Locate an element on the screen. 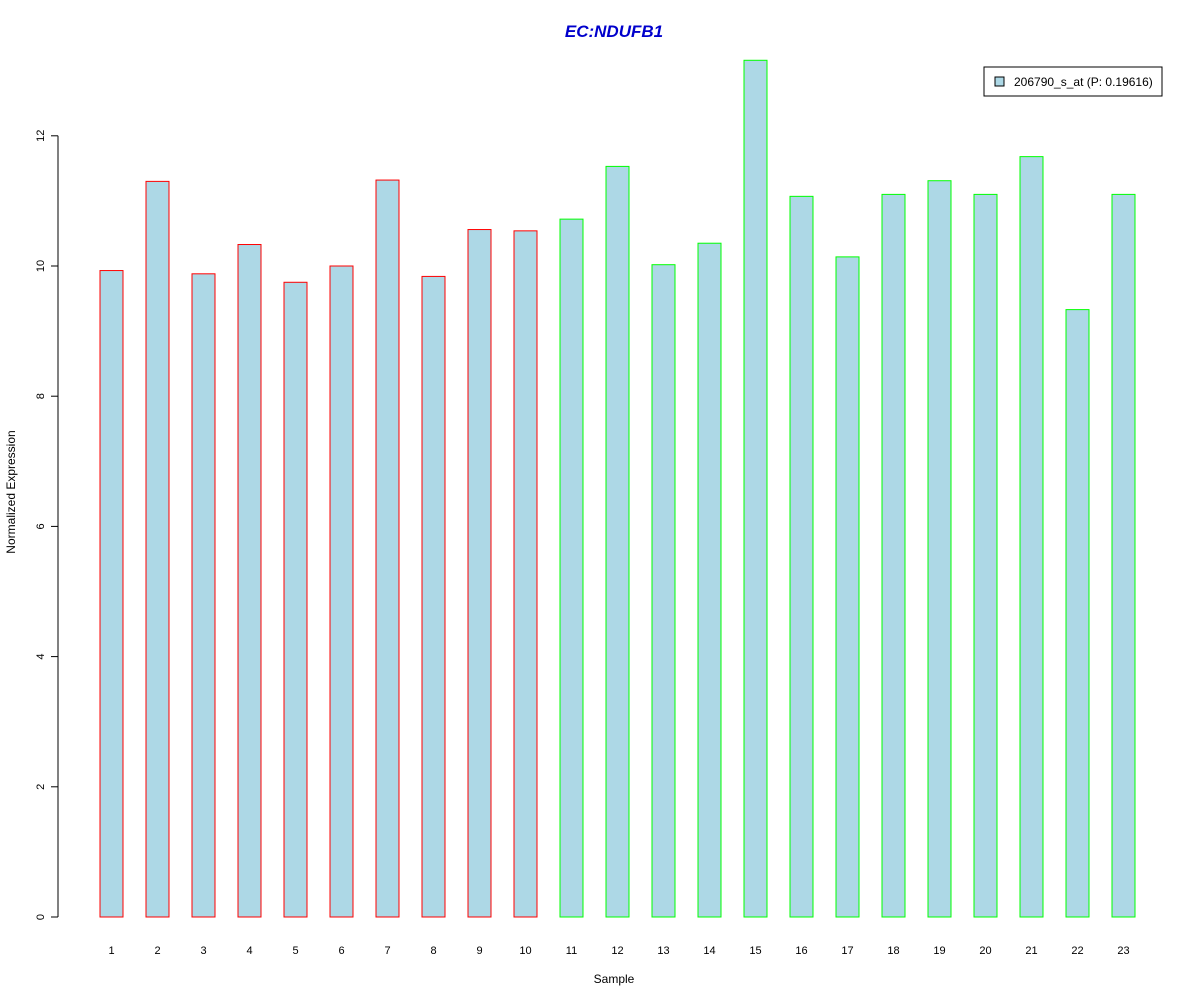 This screenshot has width=1200, height=1000. x-axis-label: Sample is located at coordinates (614, 979).